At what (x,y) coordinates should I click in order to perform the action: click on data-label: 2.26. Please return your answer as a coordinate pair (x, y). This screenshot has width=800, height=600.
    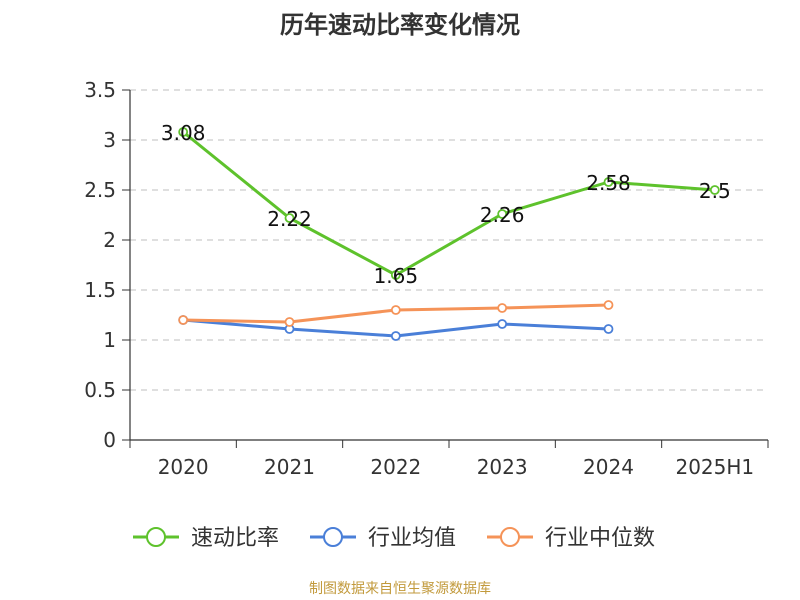
    Looking at the image, I should click on (502, 215).